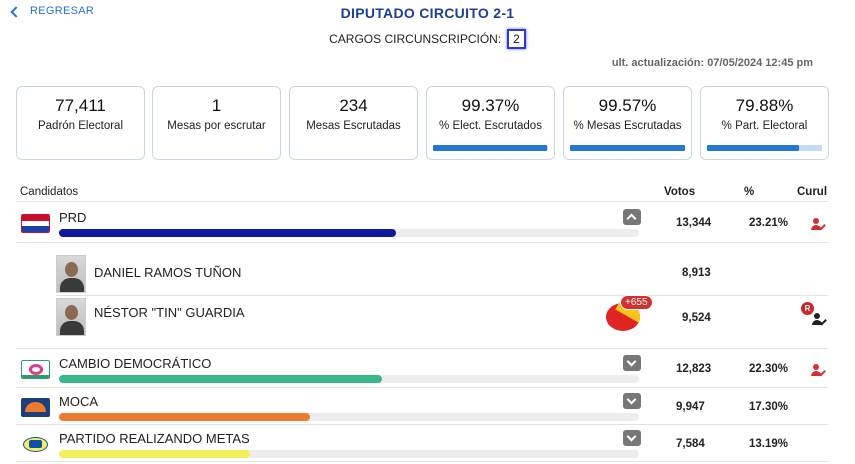 The width and height of the screenshot is (855, 464). I want to click on stat-label: Mesas por escrutar, so click(216, 126).